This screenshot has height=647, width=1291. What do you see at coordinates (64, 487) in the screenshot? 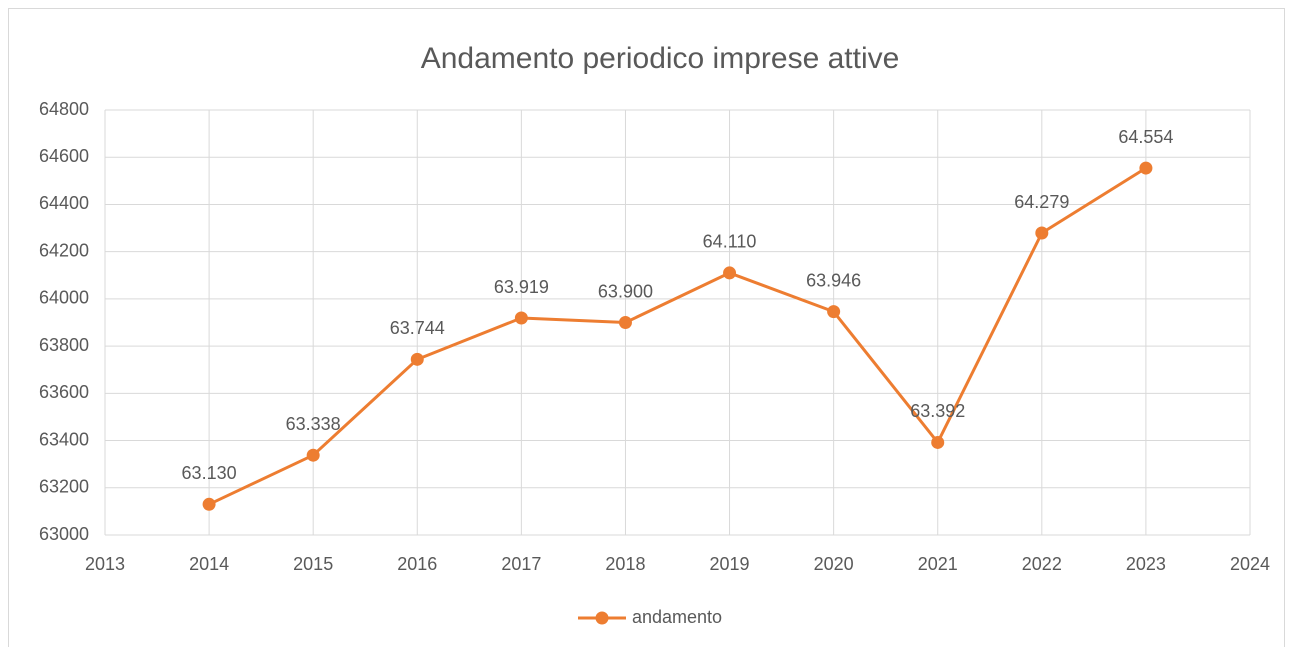
I see `y-tick-label: 63200` at bounding box center [64, 487].